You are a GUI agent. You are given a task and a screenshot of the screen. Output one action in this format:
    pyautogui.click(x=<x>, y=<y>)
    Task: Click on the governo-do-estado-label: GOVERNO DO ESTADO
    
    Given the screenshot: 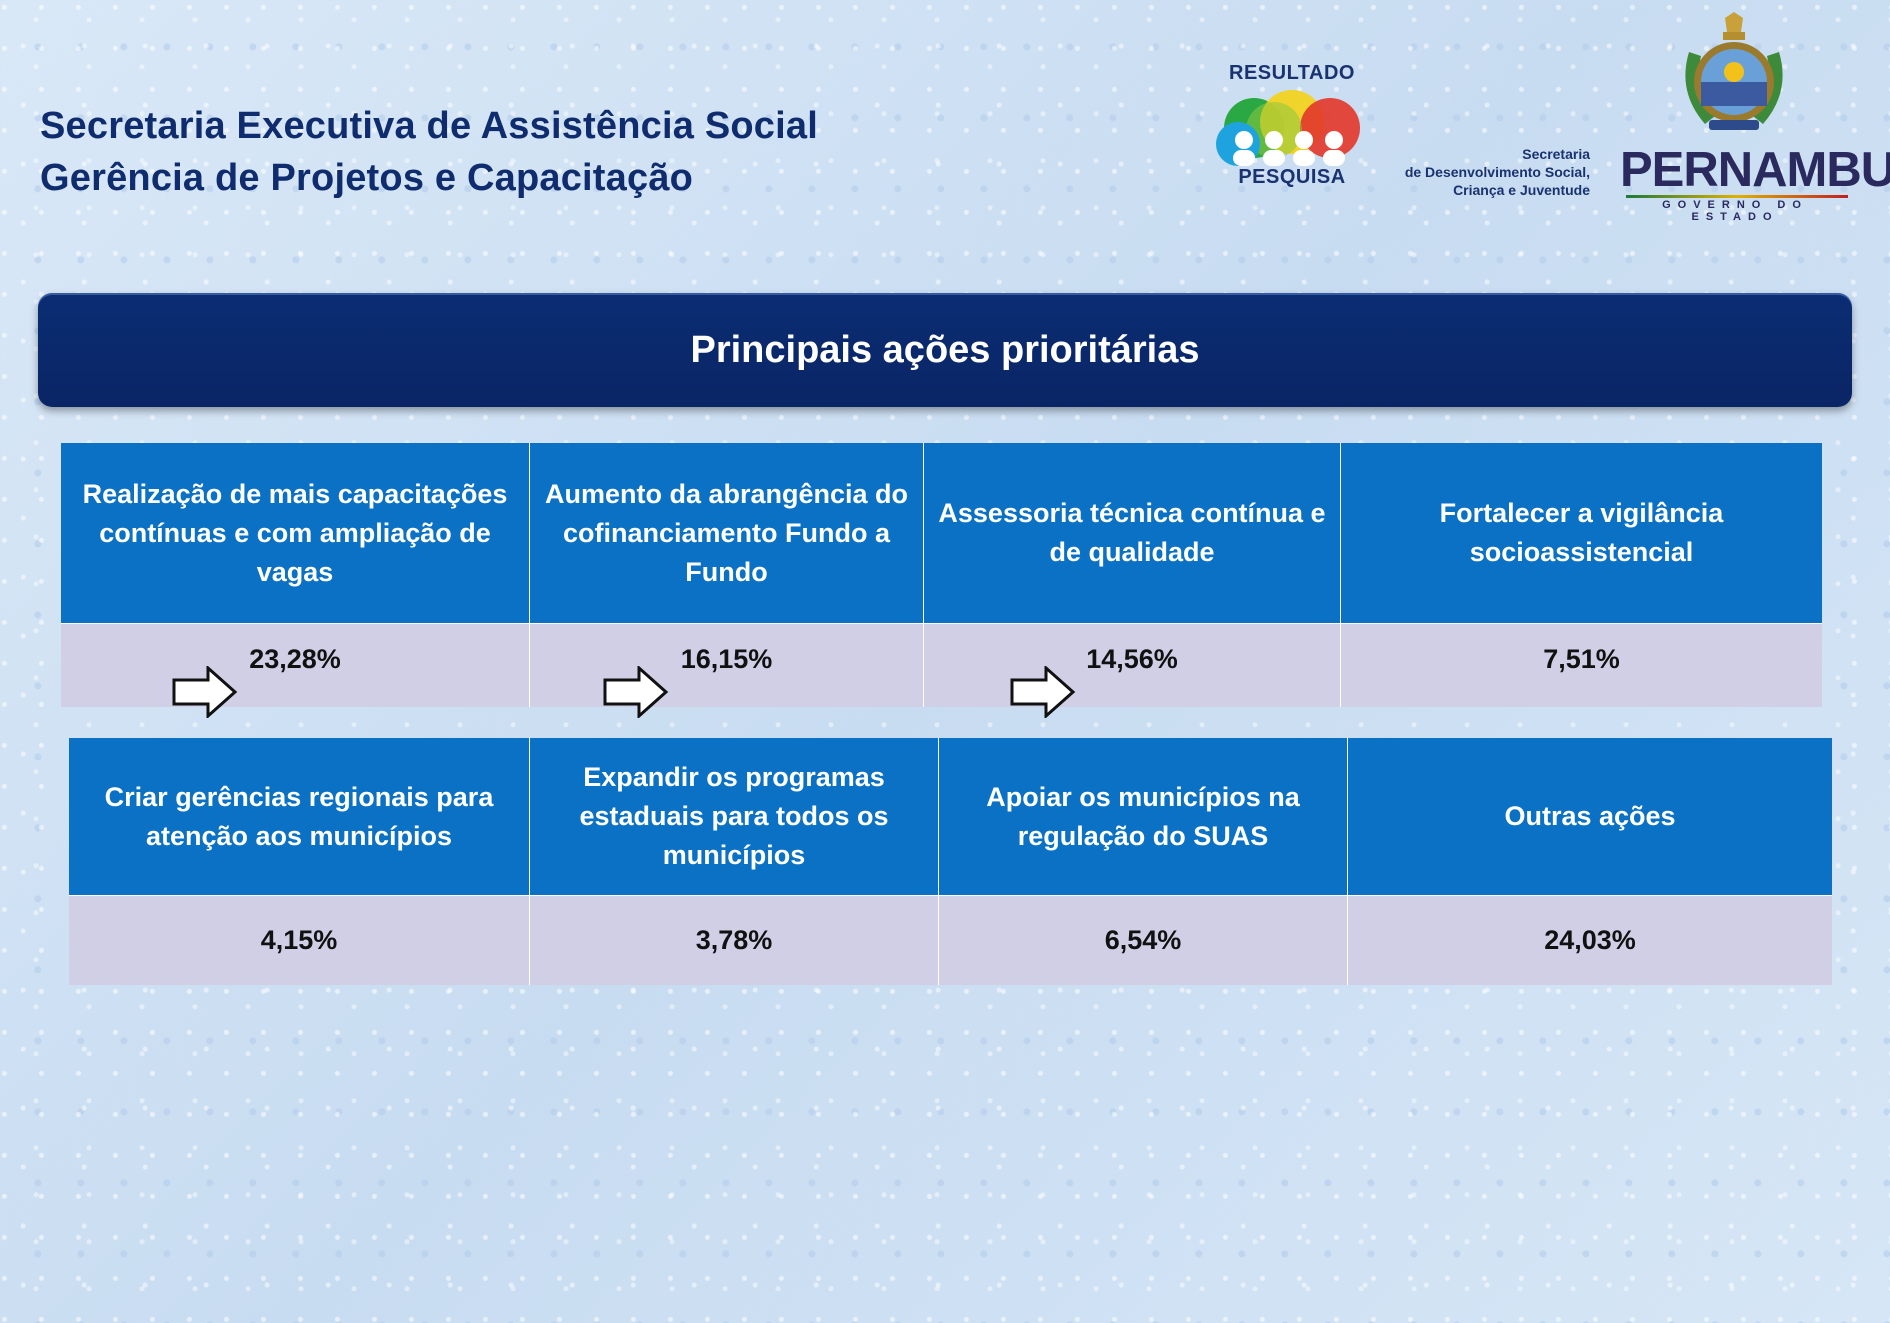 What is the action you would take?
    pyautogui.click(x=1735, y=211)
    